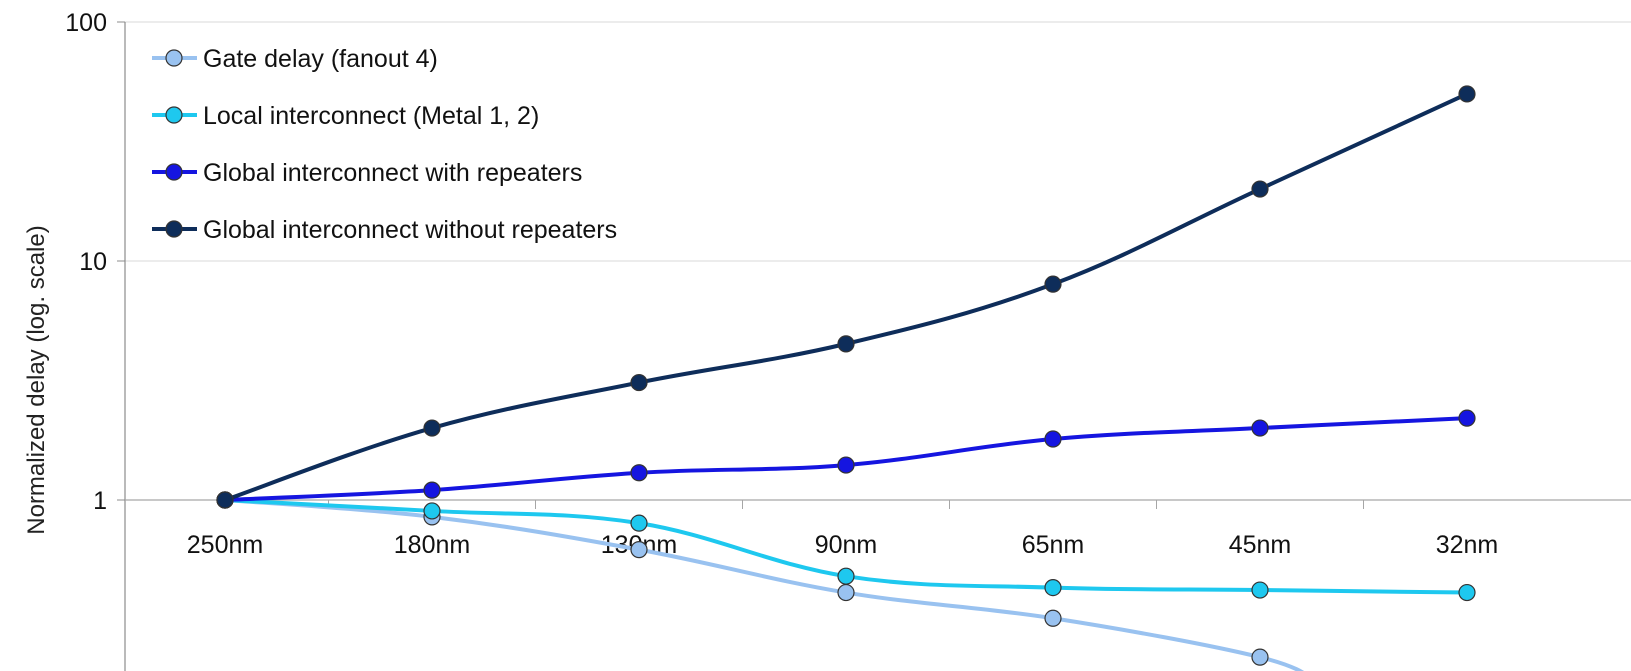 This screenshot has width=1631, height=671. I want to click on legend-item-4: Global interconnect without repeaters, so click(384, 230).